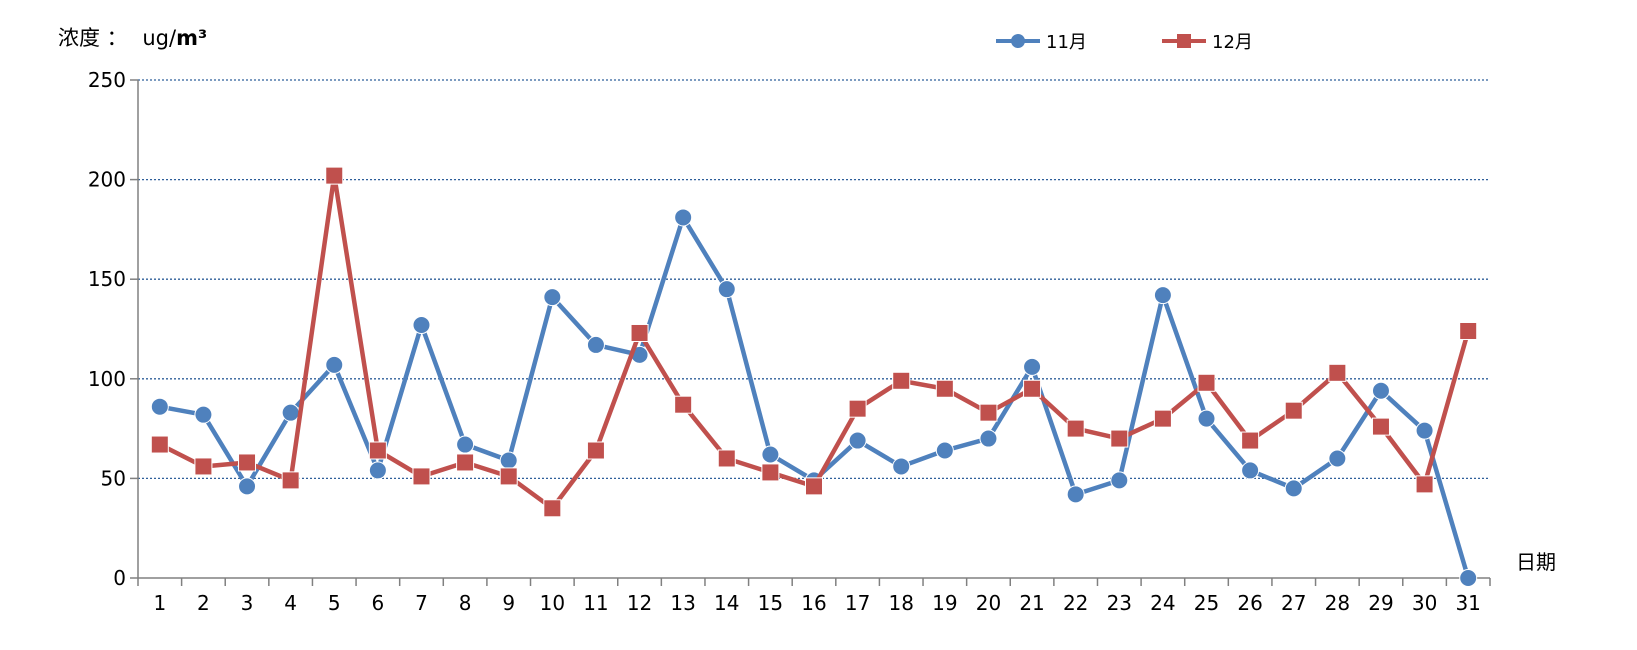 This screenshot has width=1637, height=650. Describe the element at coordinates (944, 603) in the screenshot. I see `x-tick-label: 19` at that location.